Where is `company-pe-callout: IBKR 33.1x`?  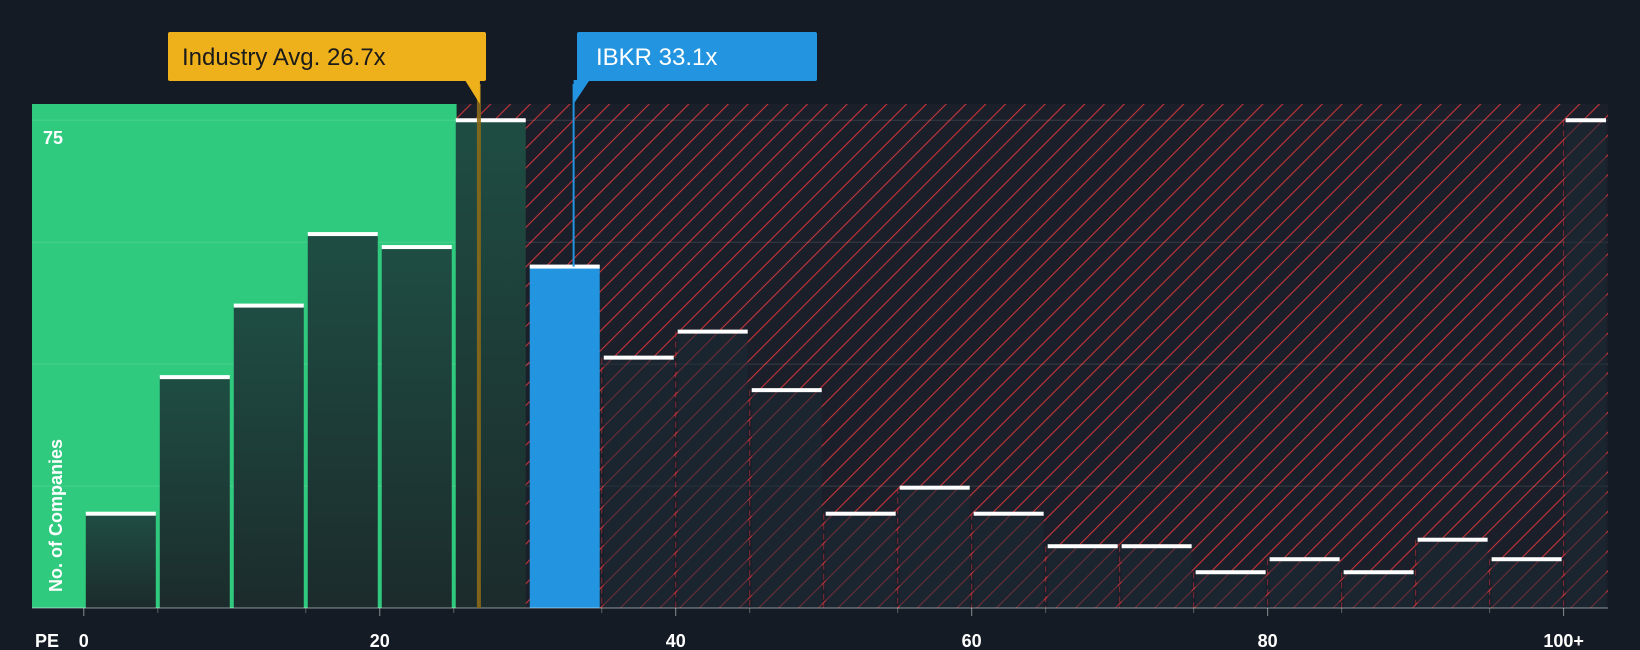 company-pe-callout: IBKR 33.1x is located at coordinates (695, 68).